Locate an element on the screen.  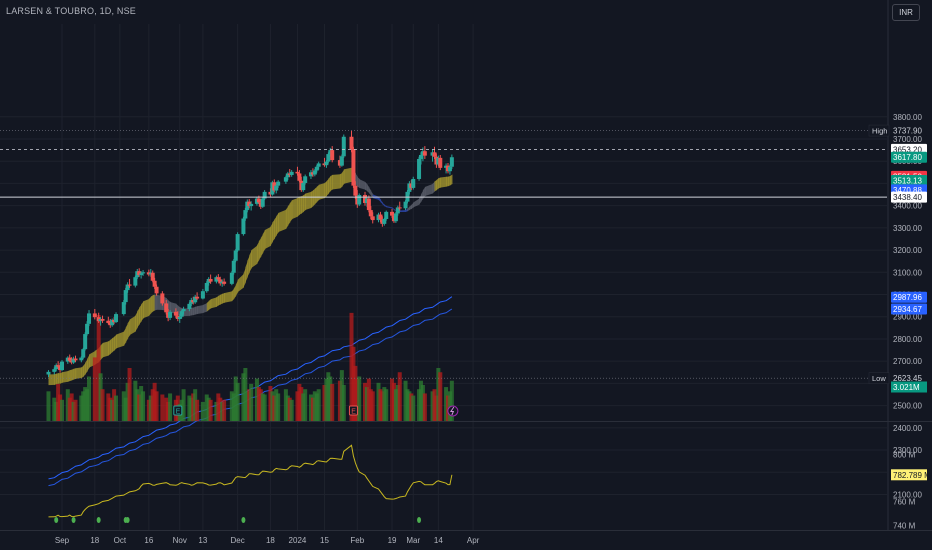
time-tick-label: 18 is located at coordinates (270, 540).